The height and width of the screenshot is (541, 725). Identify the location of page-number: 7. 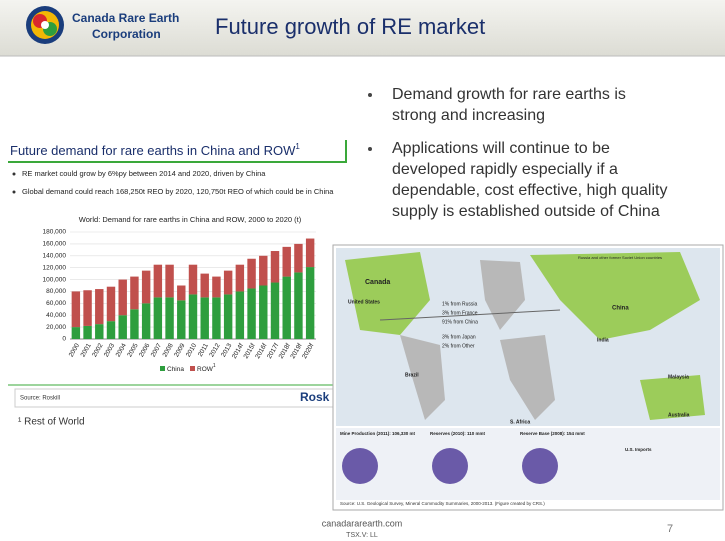
(670, 529).